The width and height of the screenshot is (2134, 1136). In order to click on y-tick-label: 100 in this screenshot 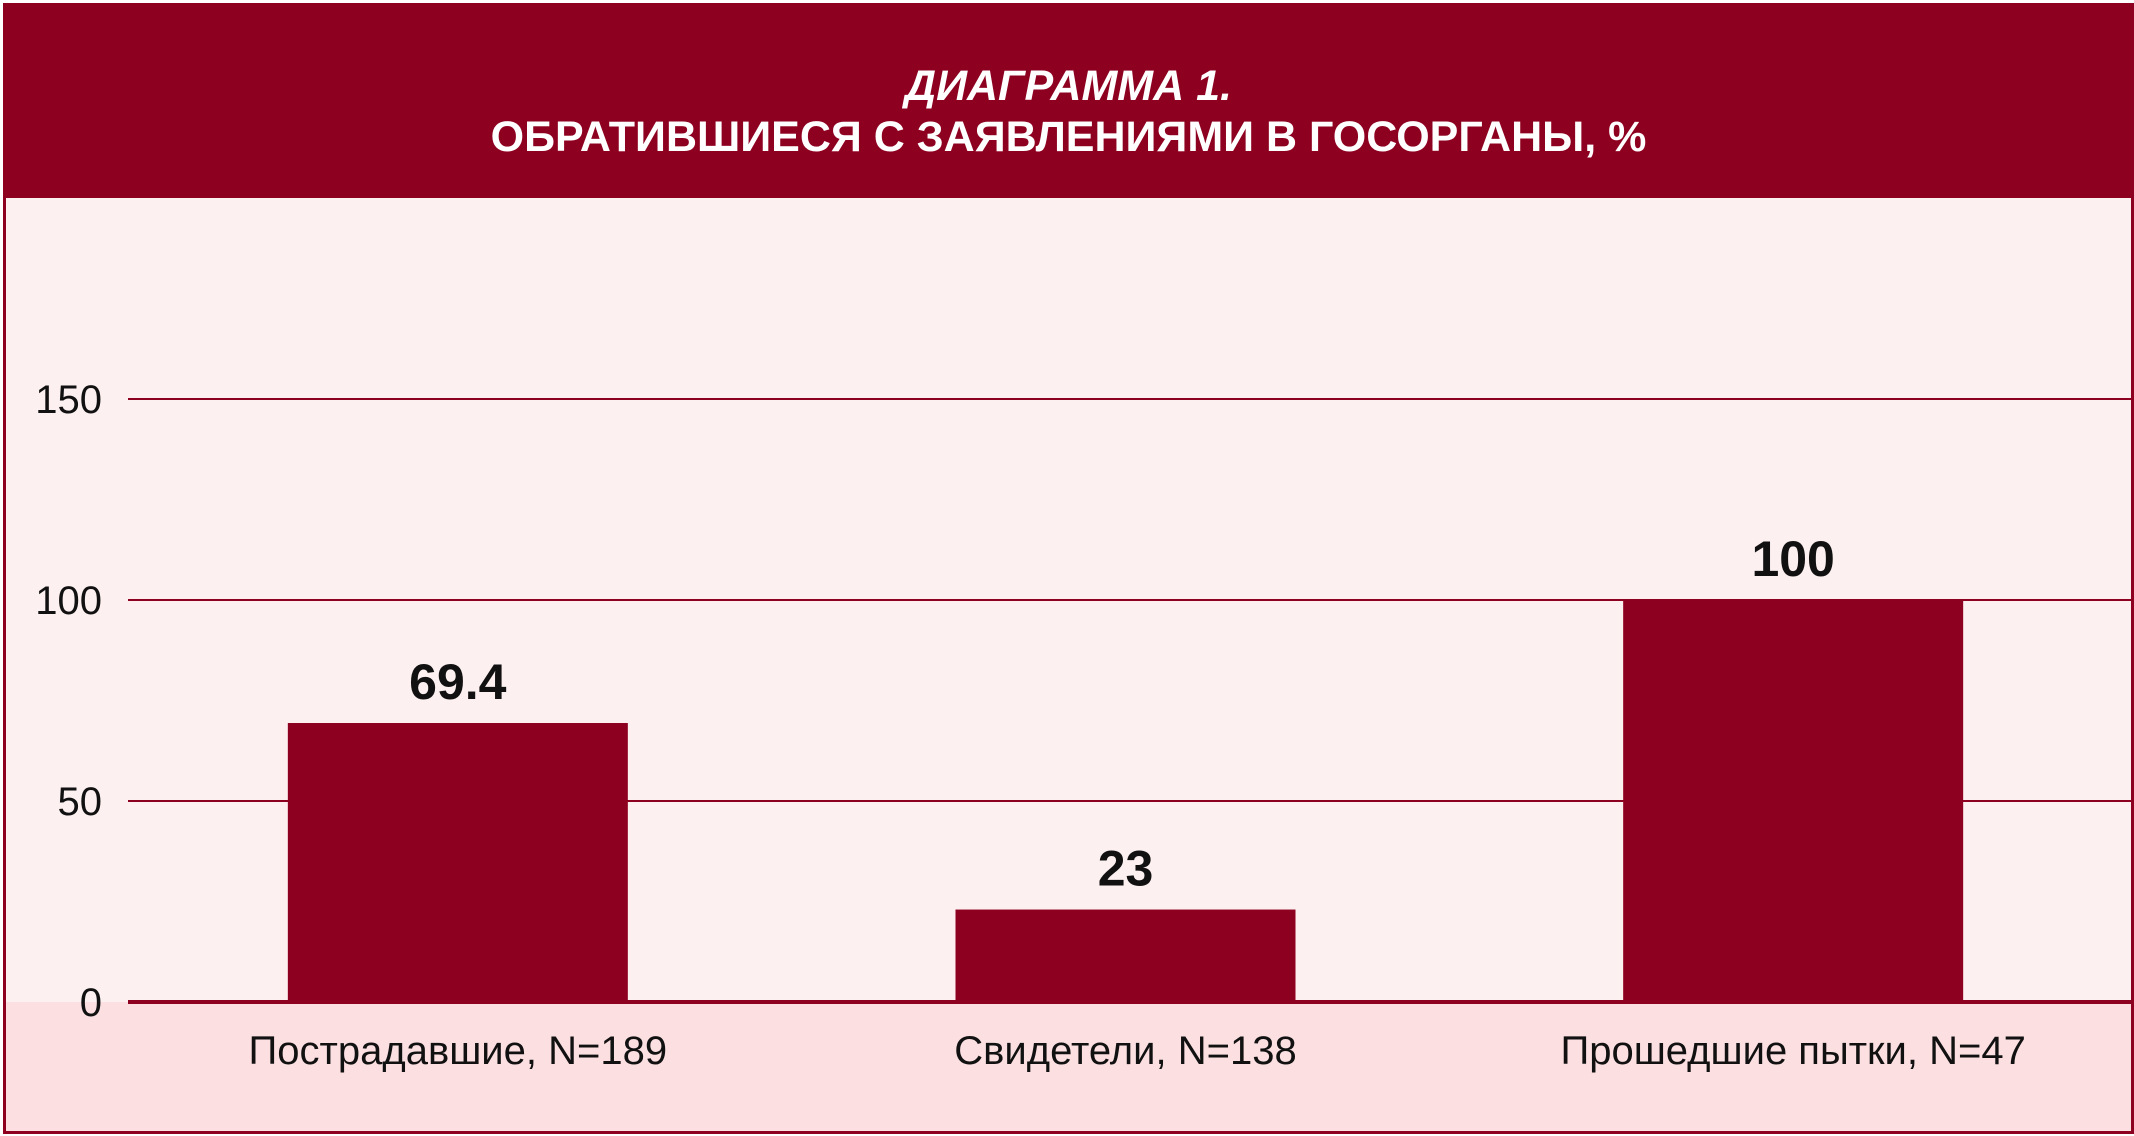, I will do `click(68, 601)`.